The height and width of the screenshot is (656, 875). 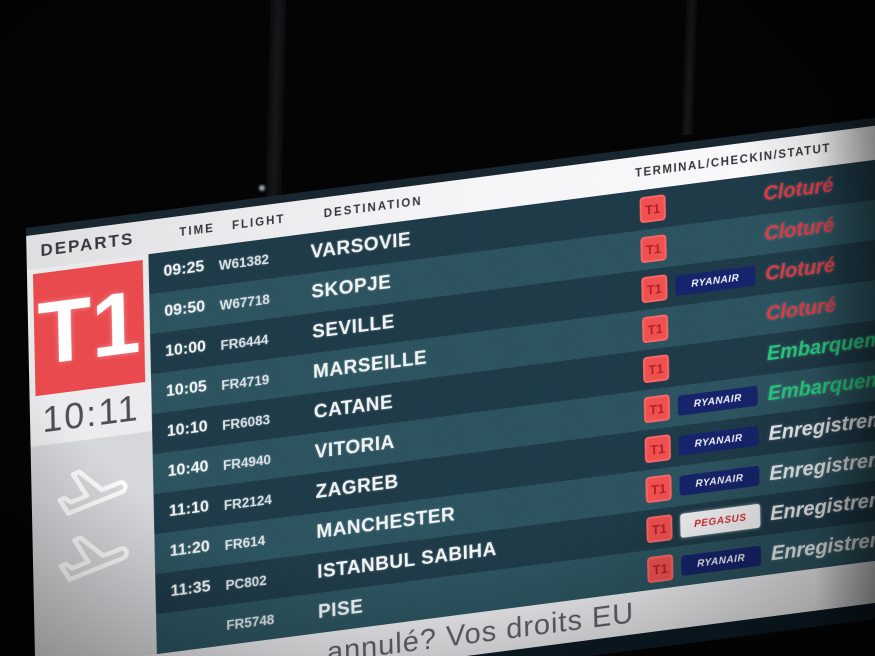 What do you see at coordinates (689, 68) in the screenshot?
I see `mounting-pole-right` at bounding box center [689, 68].